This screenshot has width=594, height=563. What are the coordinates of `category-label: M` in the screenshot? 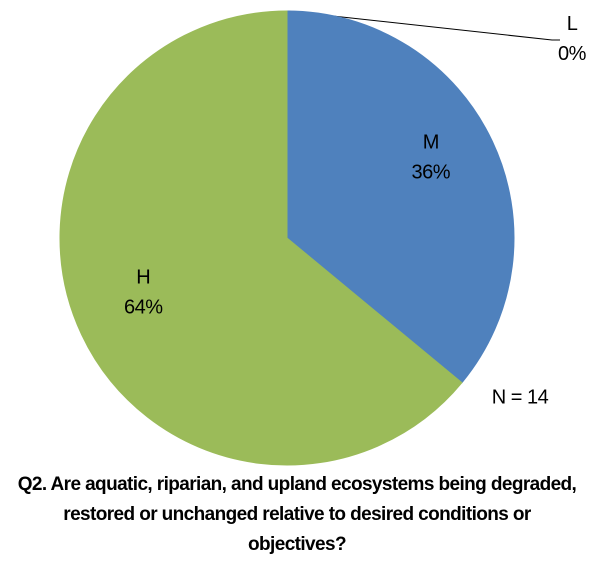 It's located at (431, 142).